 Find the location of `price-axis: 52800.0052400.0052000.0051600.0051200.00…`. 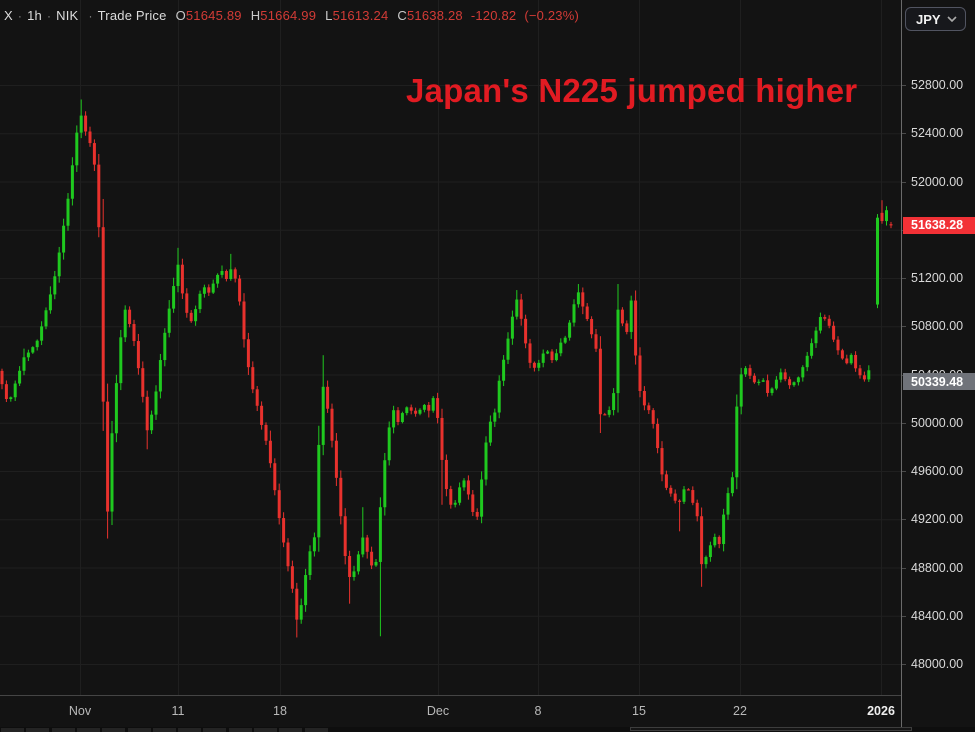

price-axis: 52800.0052400.0052000.0051600.0051200.00… is located at coordinates (938, 366).